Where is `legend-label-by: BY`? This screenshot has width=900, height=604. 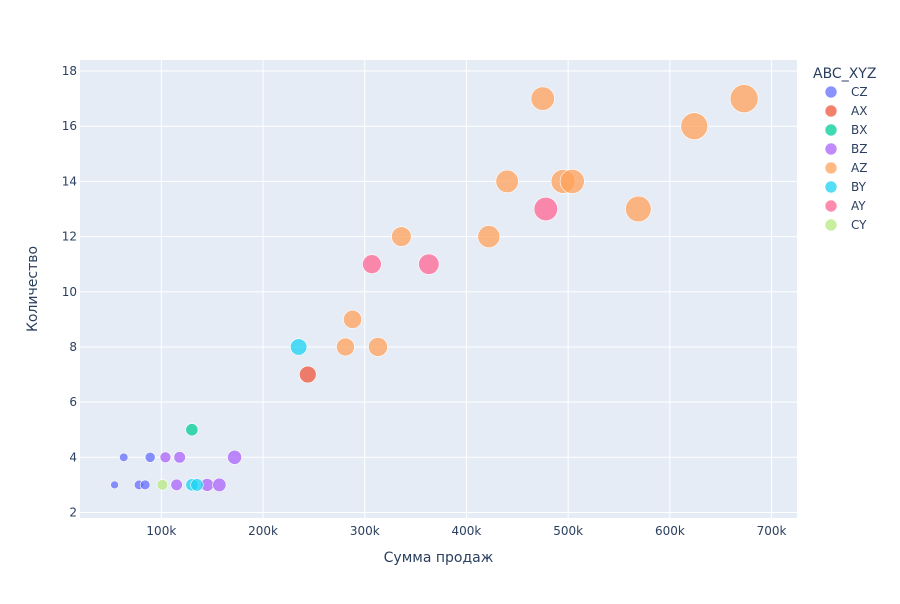
legend-label-by: BY is located at coordinates (859, 187).